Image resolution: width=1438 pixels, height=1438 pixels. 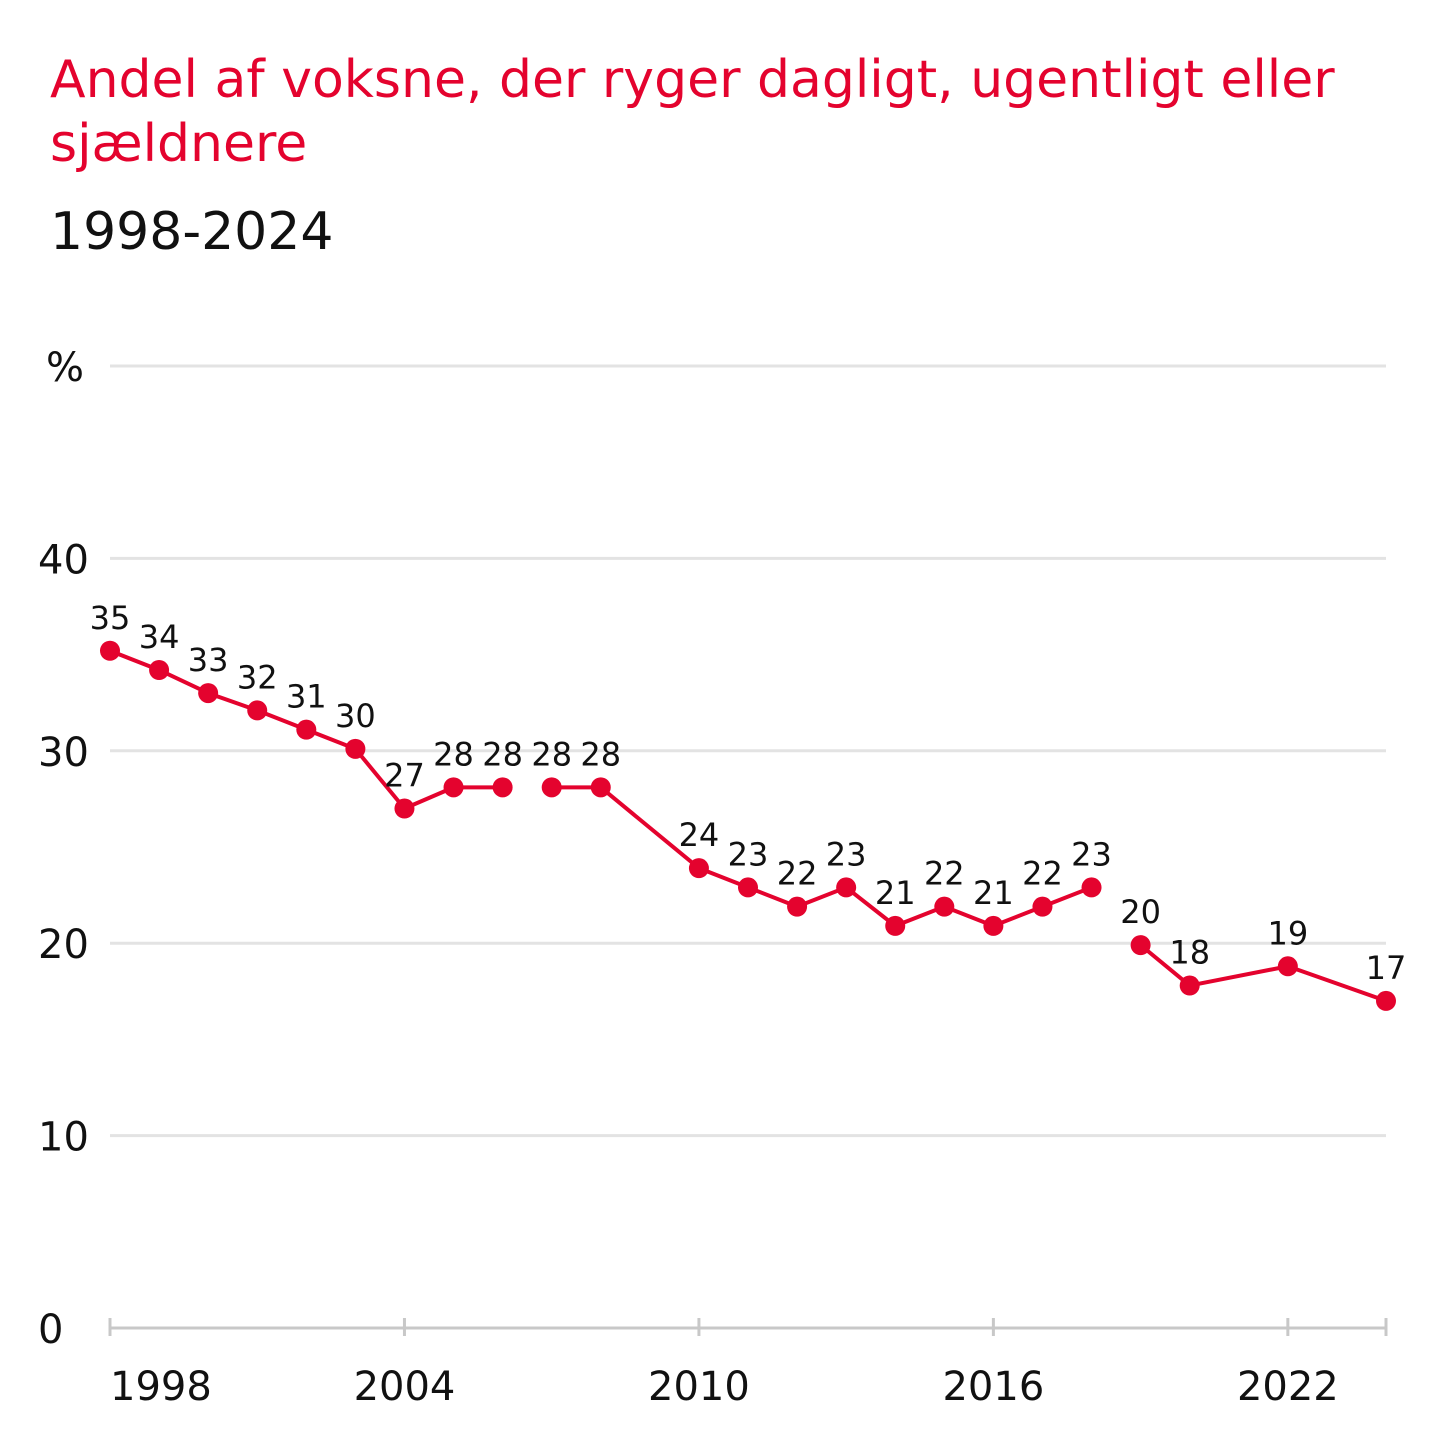 I want to click on x-tick-label: 2016, so click(x=993, y=1387).